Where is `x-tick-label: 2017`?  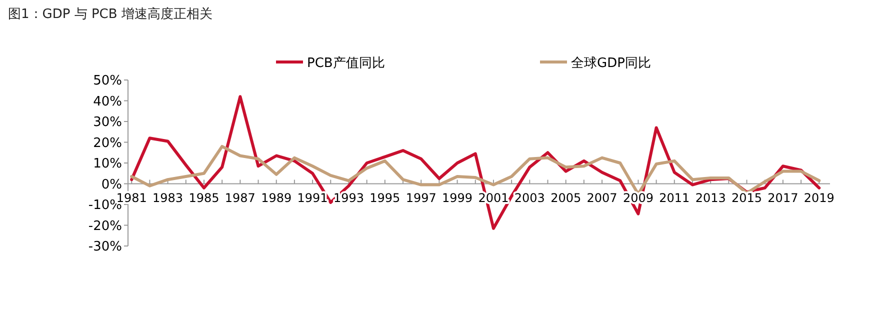
x-tick-label: 2017 is located at coordinates (783, 197).